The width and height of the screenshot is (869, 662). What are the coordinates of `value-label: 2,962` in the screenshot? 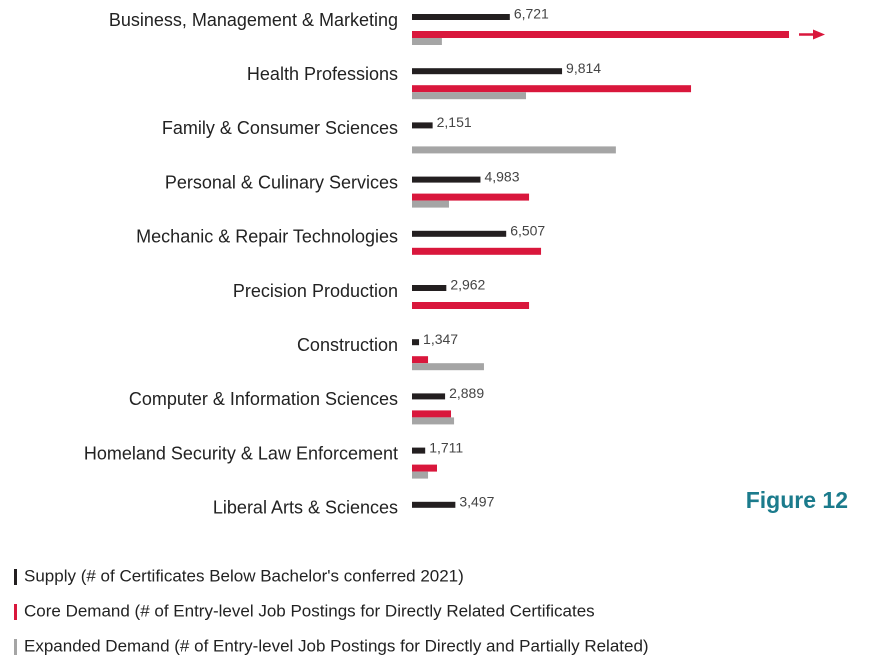 It's located at (467, 285).